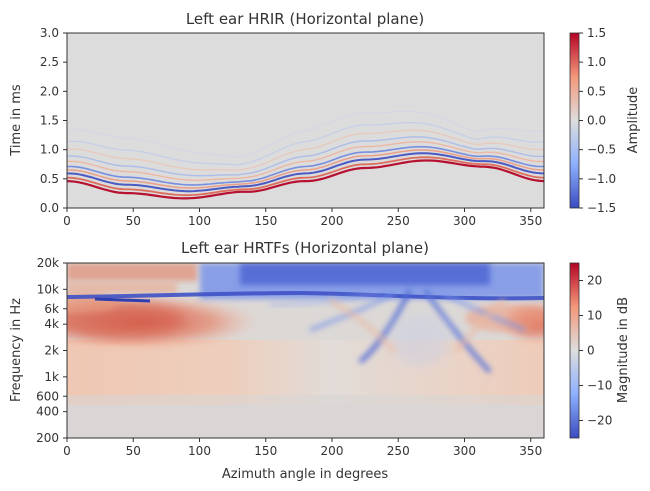  What do you see at coordinates (49, 33) in the screenshot?
I see `y-tick-label: 3.0` at bounding box center [49, 33].